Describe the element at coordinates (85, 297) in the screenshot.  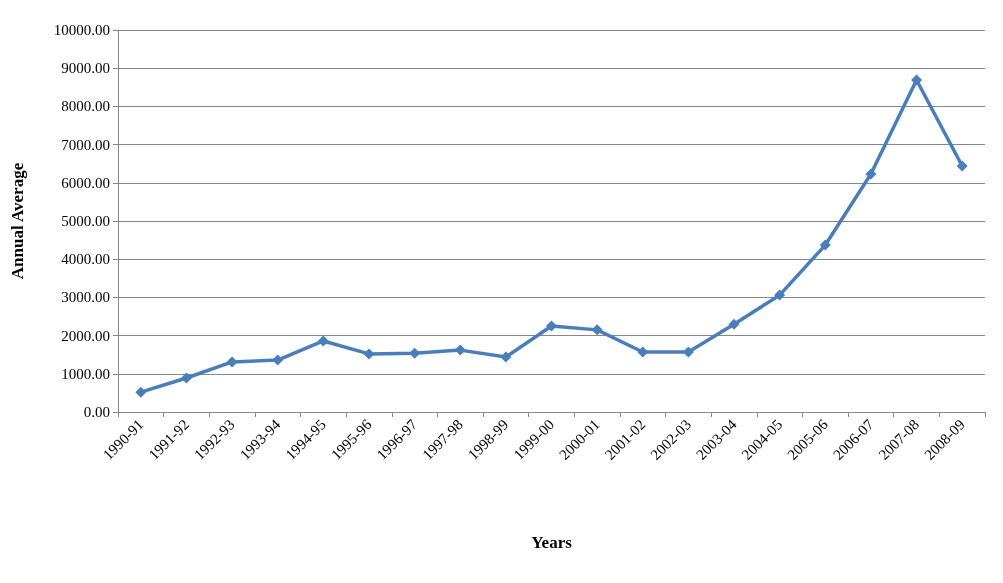
I see `y-tick-label: 3000.00` at that location.